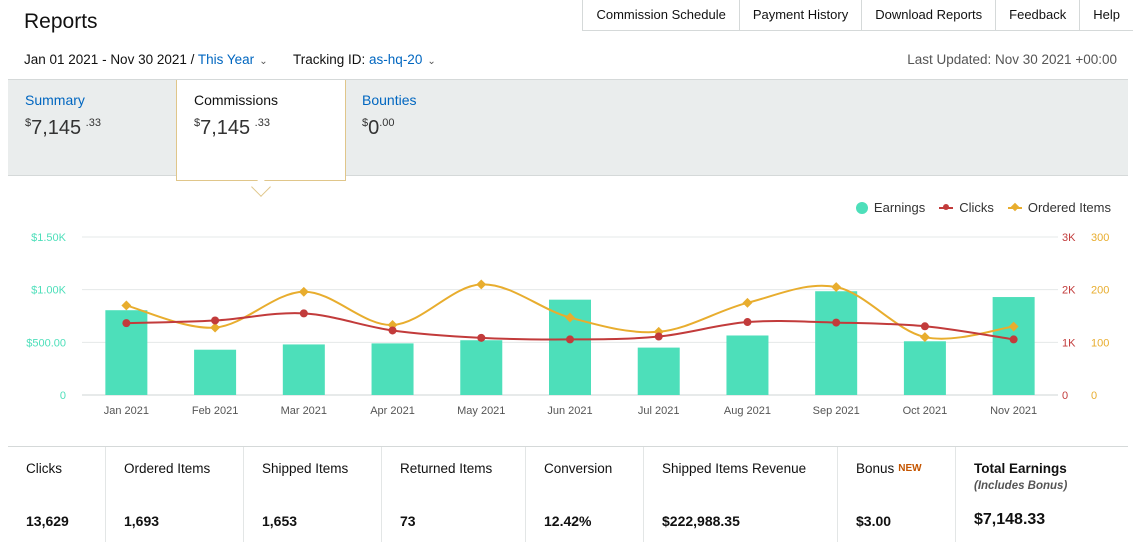 The width and height of the screenshot is (1133, 542). What do you see at coordinates (57, 494) in the screenshot?
I see `stat-clicks: Clicks 13,629` at bounding box center [57, 494].